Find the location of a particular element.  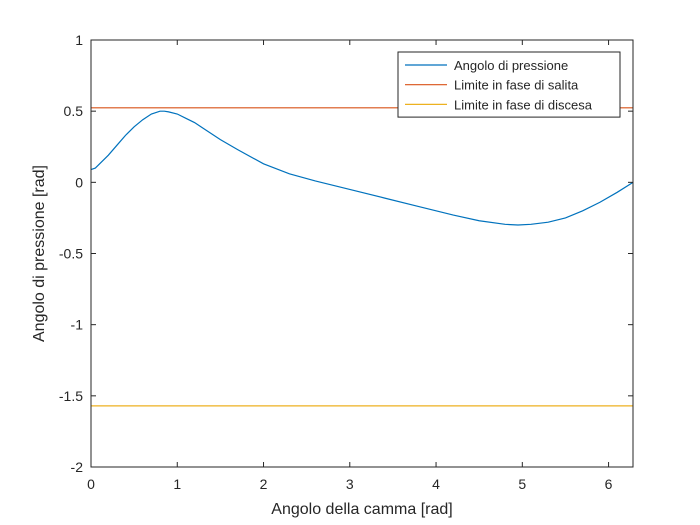

x-tick-label: 1 is located at coordinates (177, 484).